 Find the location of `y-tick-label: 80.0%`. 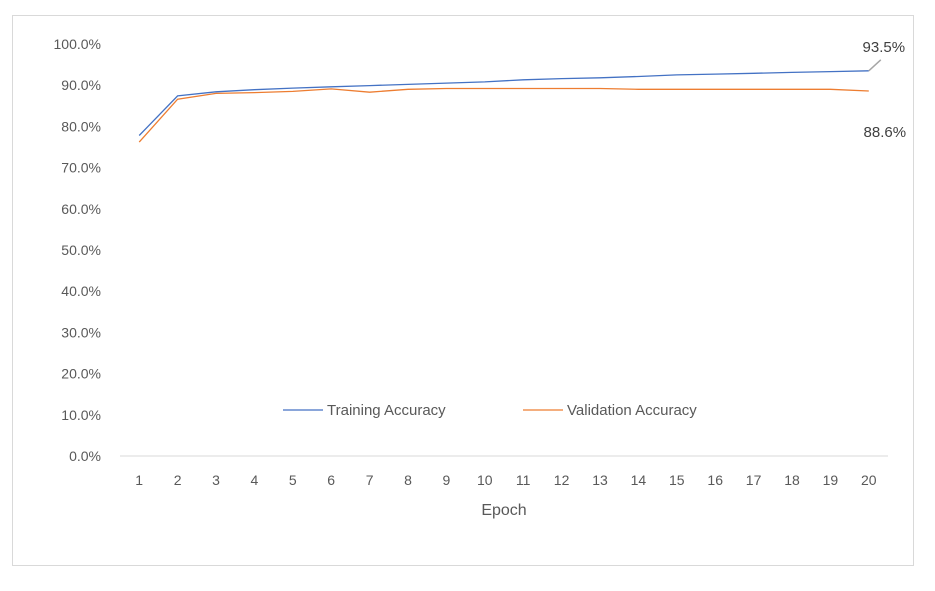

y-tick-label: 80.0% is located at coordinates (81, 126).